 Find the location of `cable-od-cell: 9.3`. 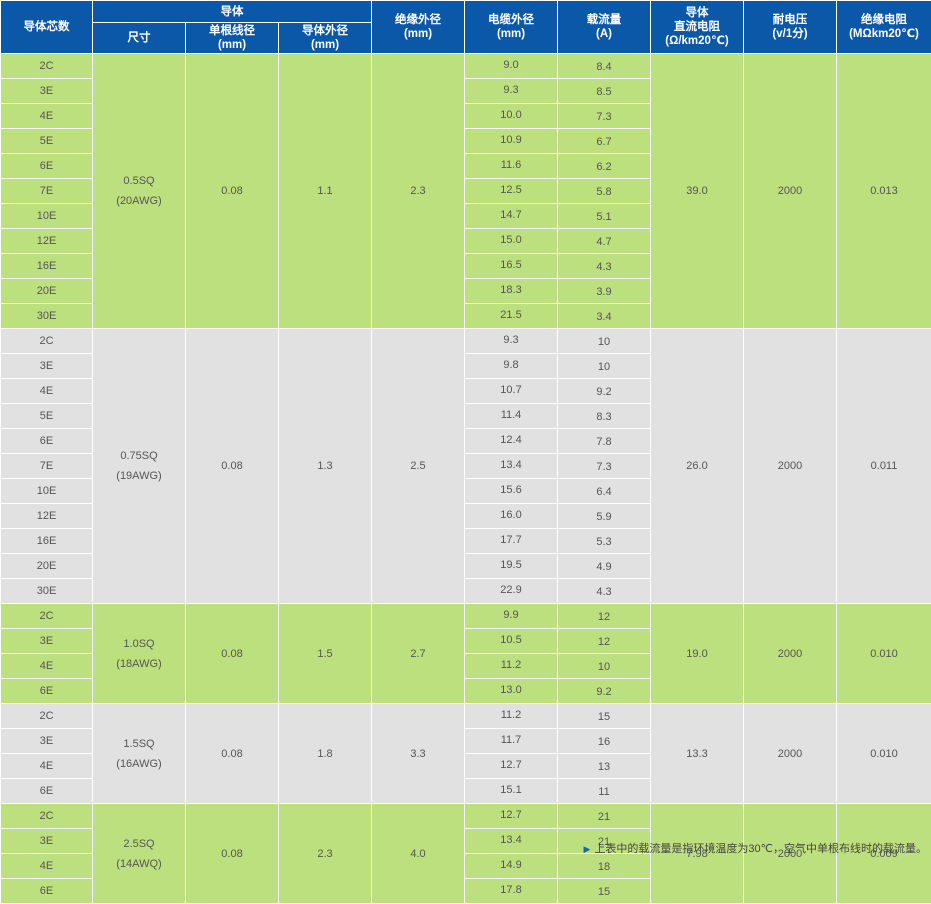

cable-od-cell: 9.3 is located at coordinates (511, 341).